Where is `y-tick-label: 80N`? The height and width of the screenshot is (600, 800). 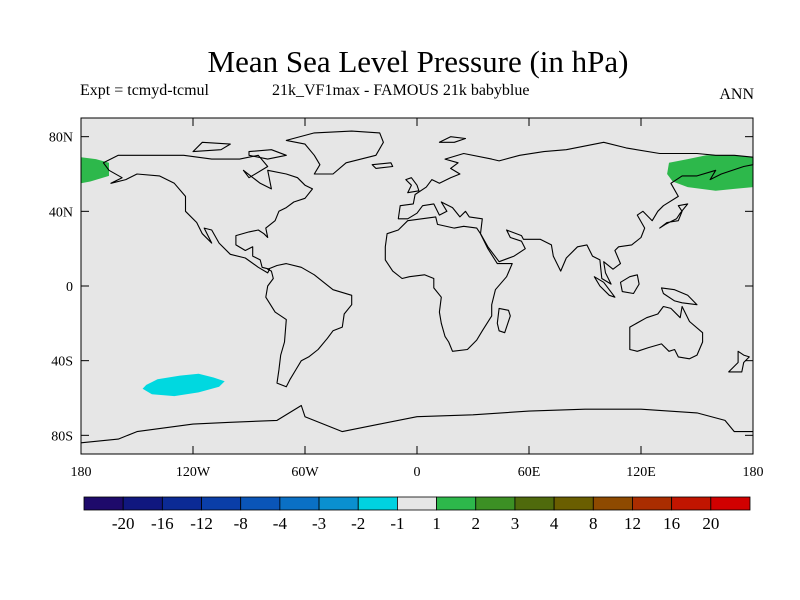 y-tick-label: 80N is located at coordinates (61, 138).